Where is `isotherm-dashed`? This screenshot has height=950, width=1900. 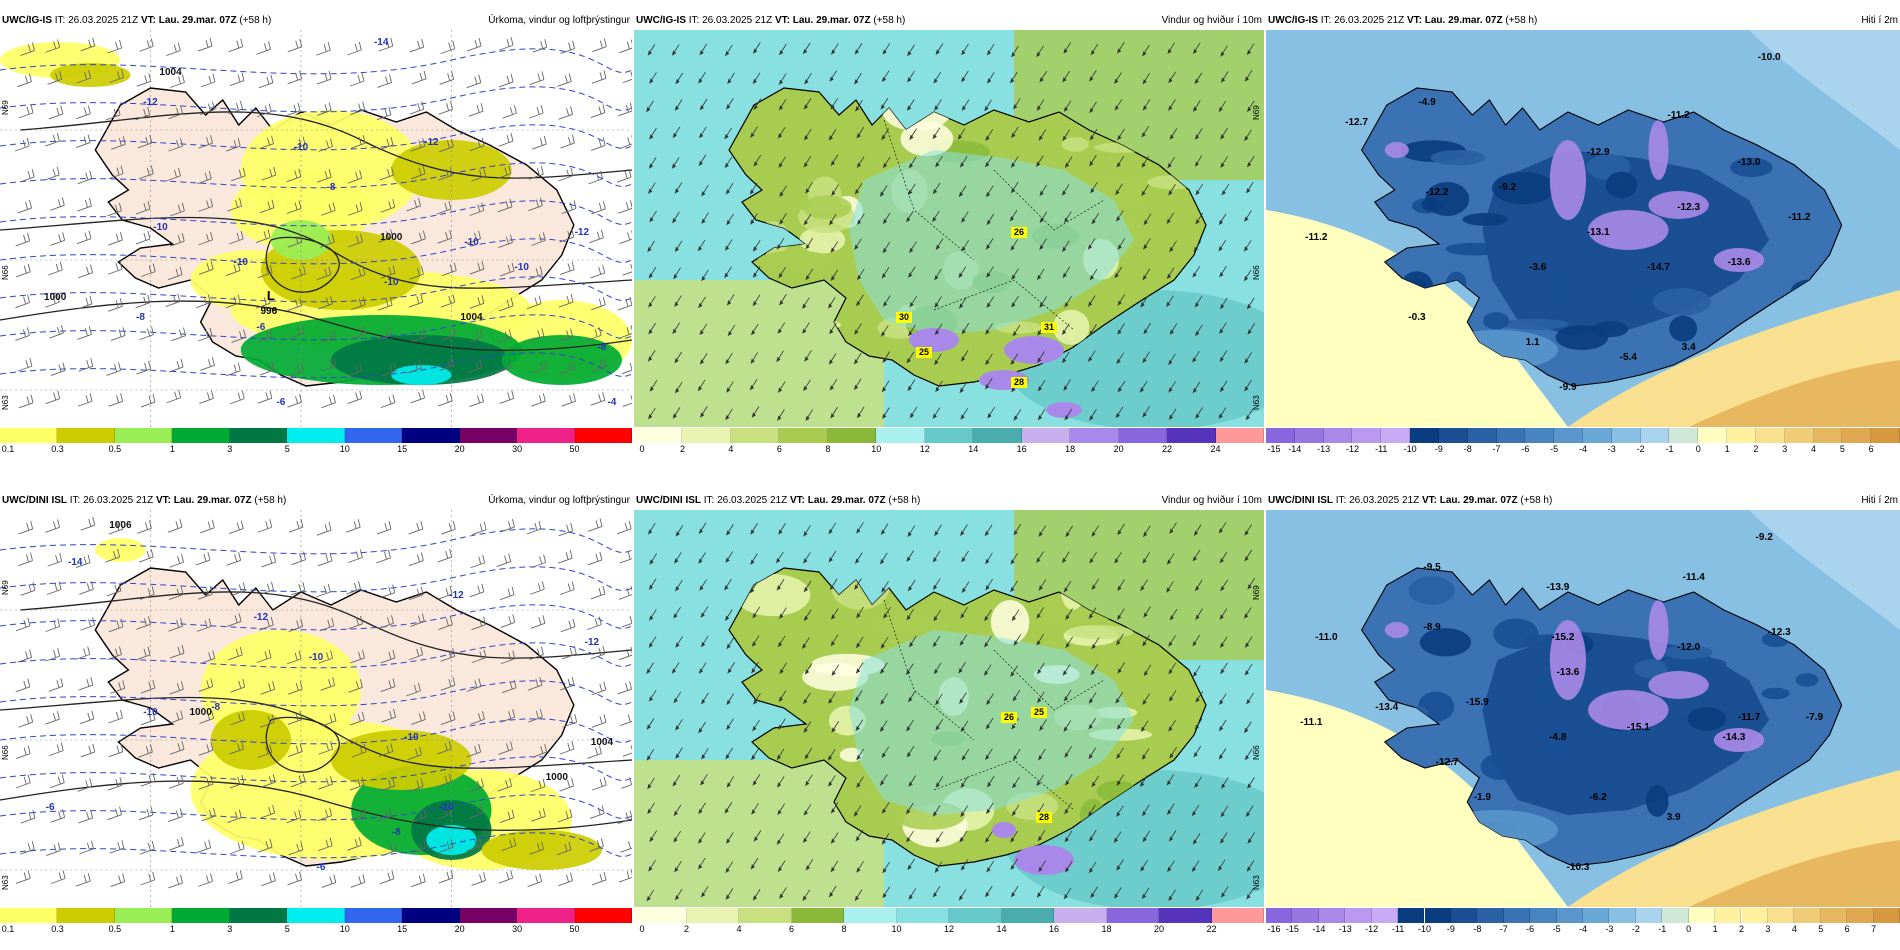
isotherm-dashed is located at coordinates (316, 617).